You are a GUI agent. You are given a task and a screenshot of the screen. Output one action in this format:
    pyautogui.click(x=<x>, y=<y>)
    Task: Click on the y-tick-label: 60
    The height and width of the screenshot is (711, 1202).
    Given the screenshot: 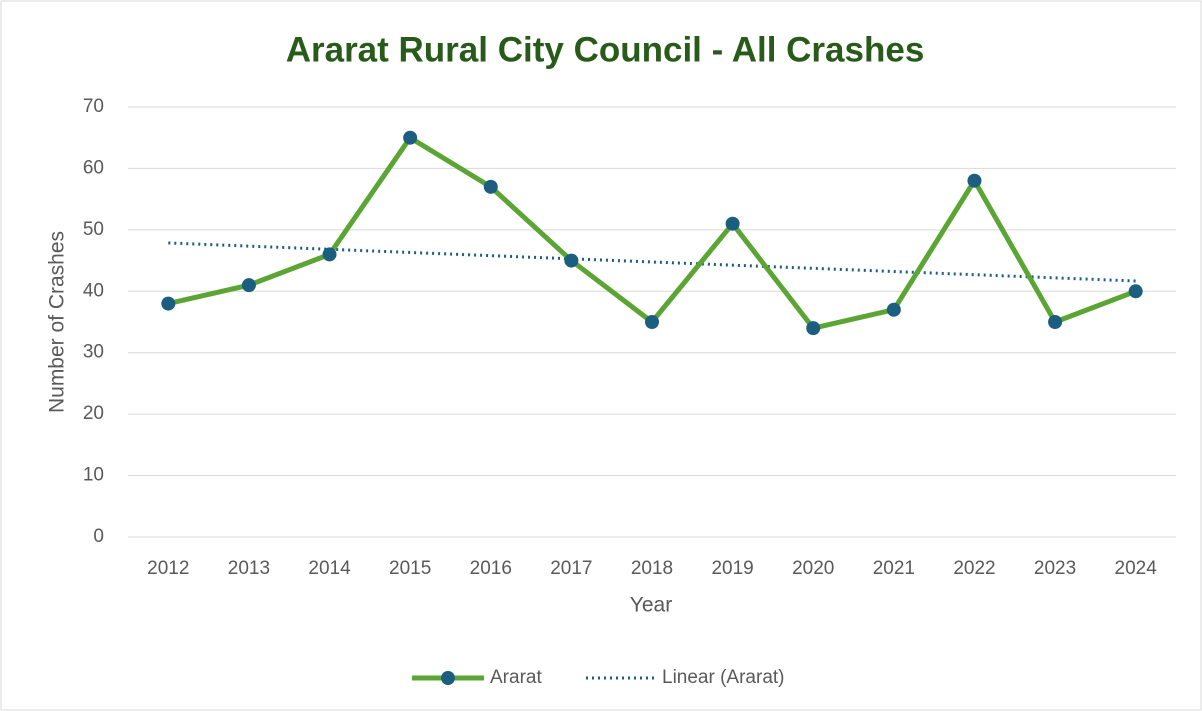 What is the action you would take?
    pyautogui.click(x=93, y=167)
    